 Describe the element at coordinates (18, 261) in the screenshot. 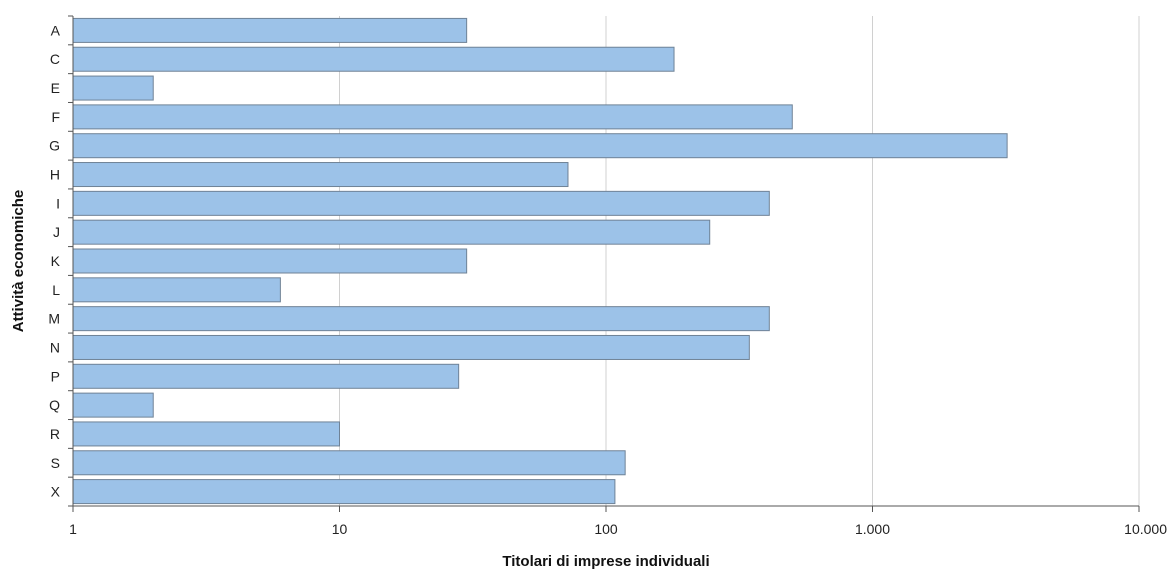

I see `y-axis-title: Attività economiche` at that location.